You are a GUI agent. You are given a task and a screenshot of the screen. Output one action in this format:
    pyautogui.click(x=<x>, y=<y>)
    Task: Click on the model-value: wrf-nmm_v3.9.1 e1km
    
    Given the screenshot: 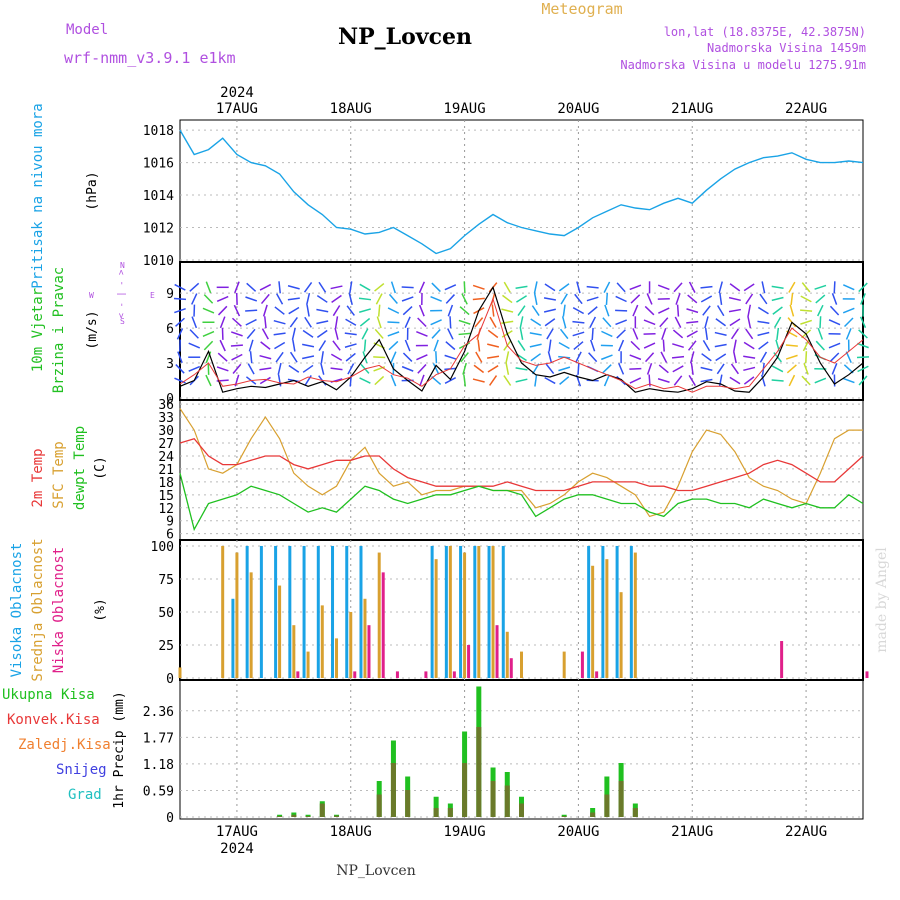 What is the action you would take?
    pyautogui.click(x=150, y=58)
    